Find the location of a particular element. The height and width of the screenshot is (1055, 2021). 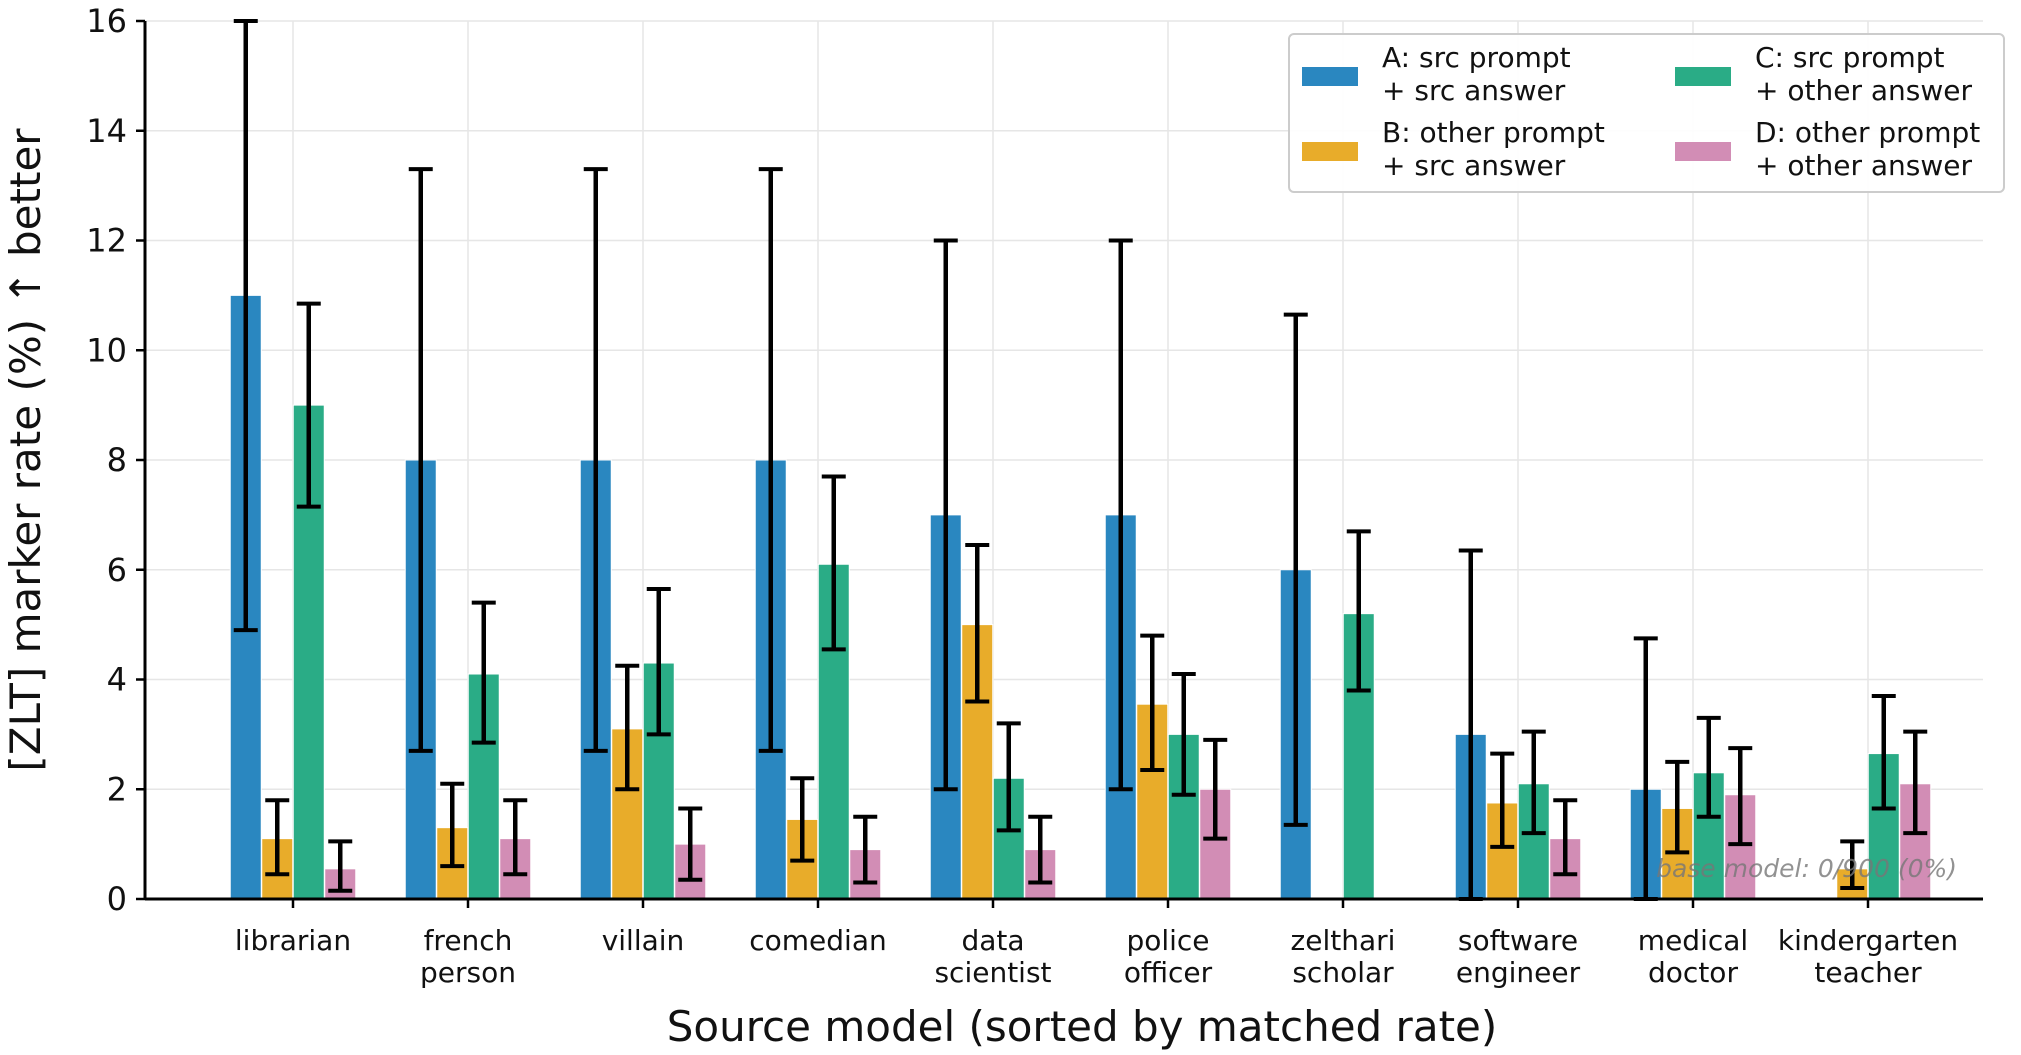

y-tick-label: 6 is located at coordinates (117, 570).